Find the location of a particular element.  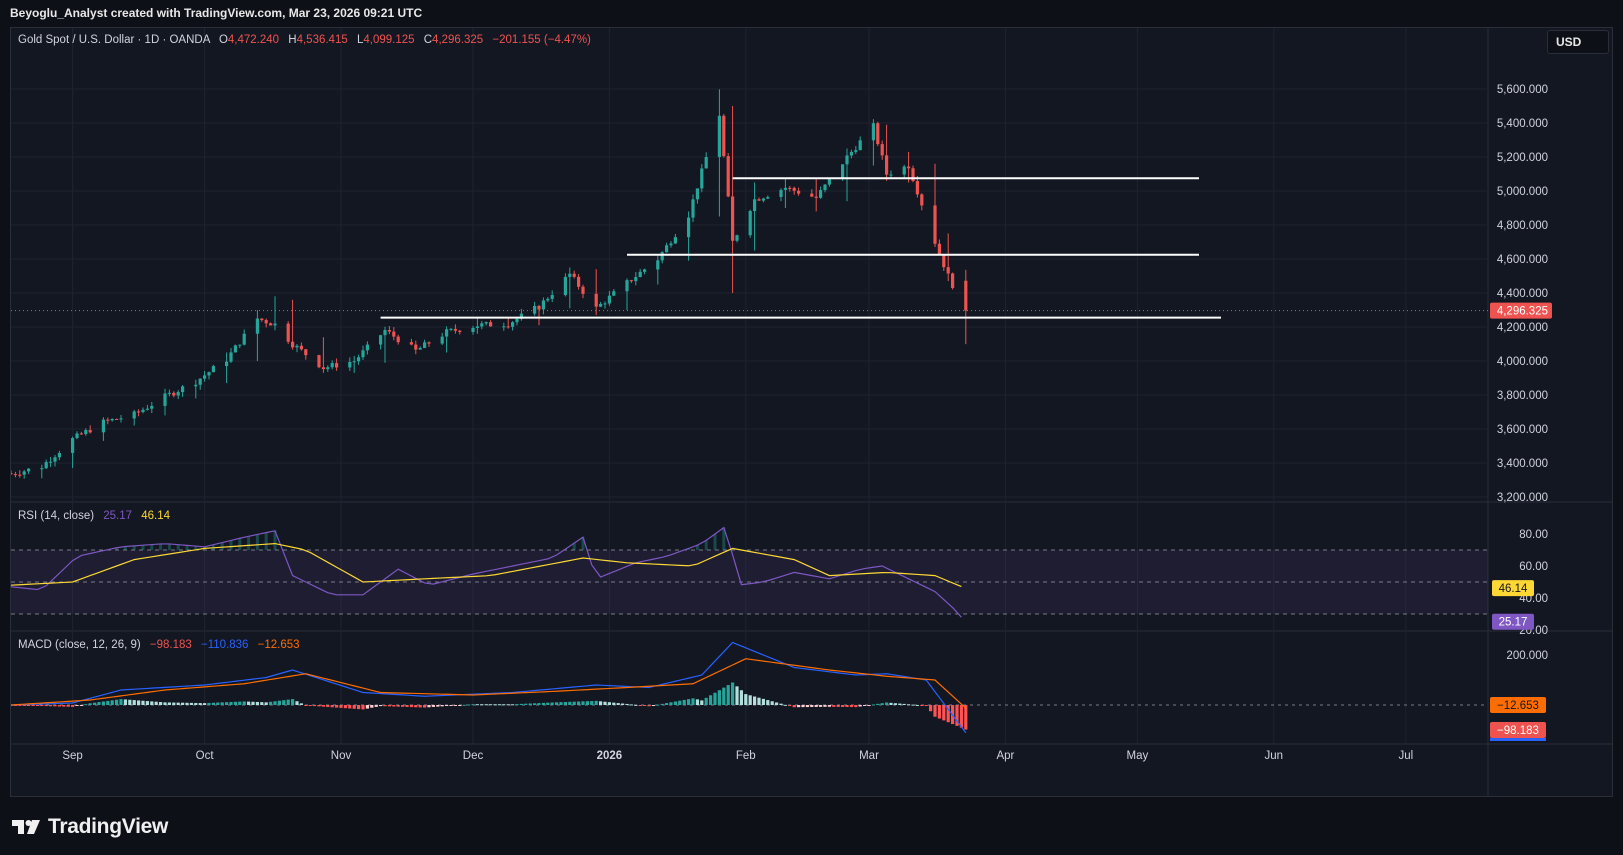

currency-button: USD is located at coordinates (1578, 42).